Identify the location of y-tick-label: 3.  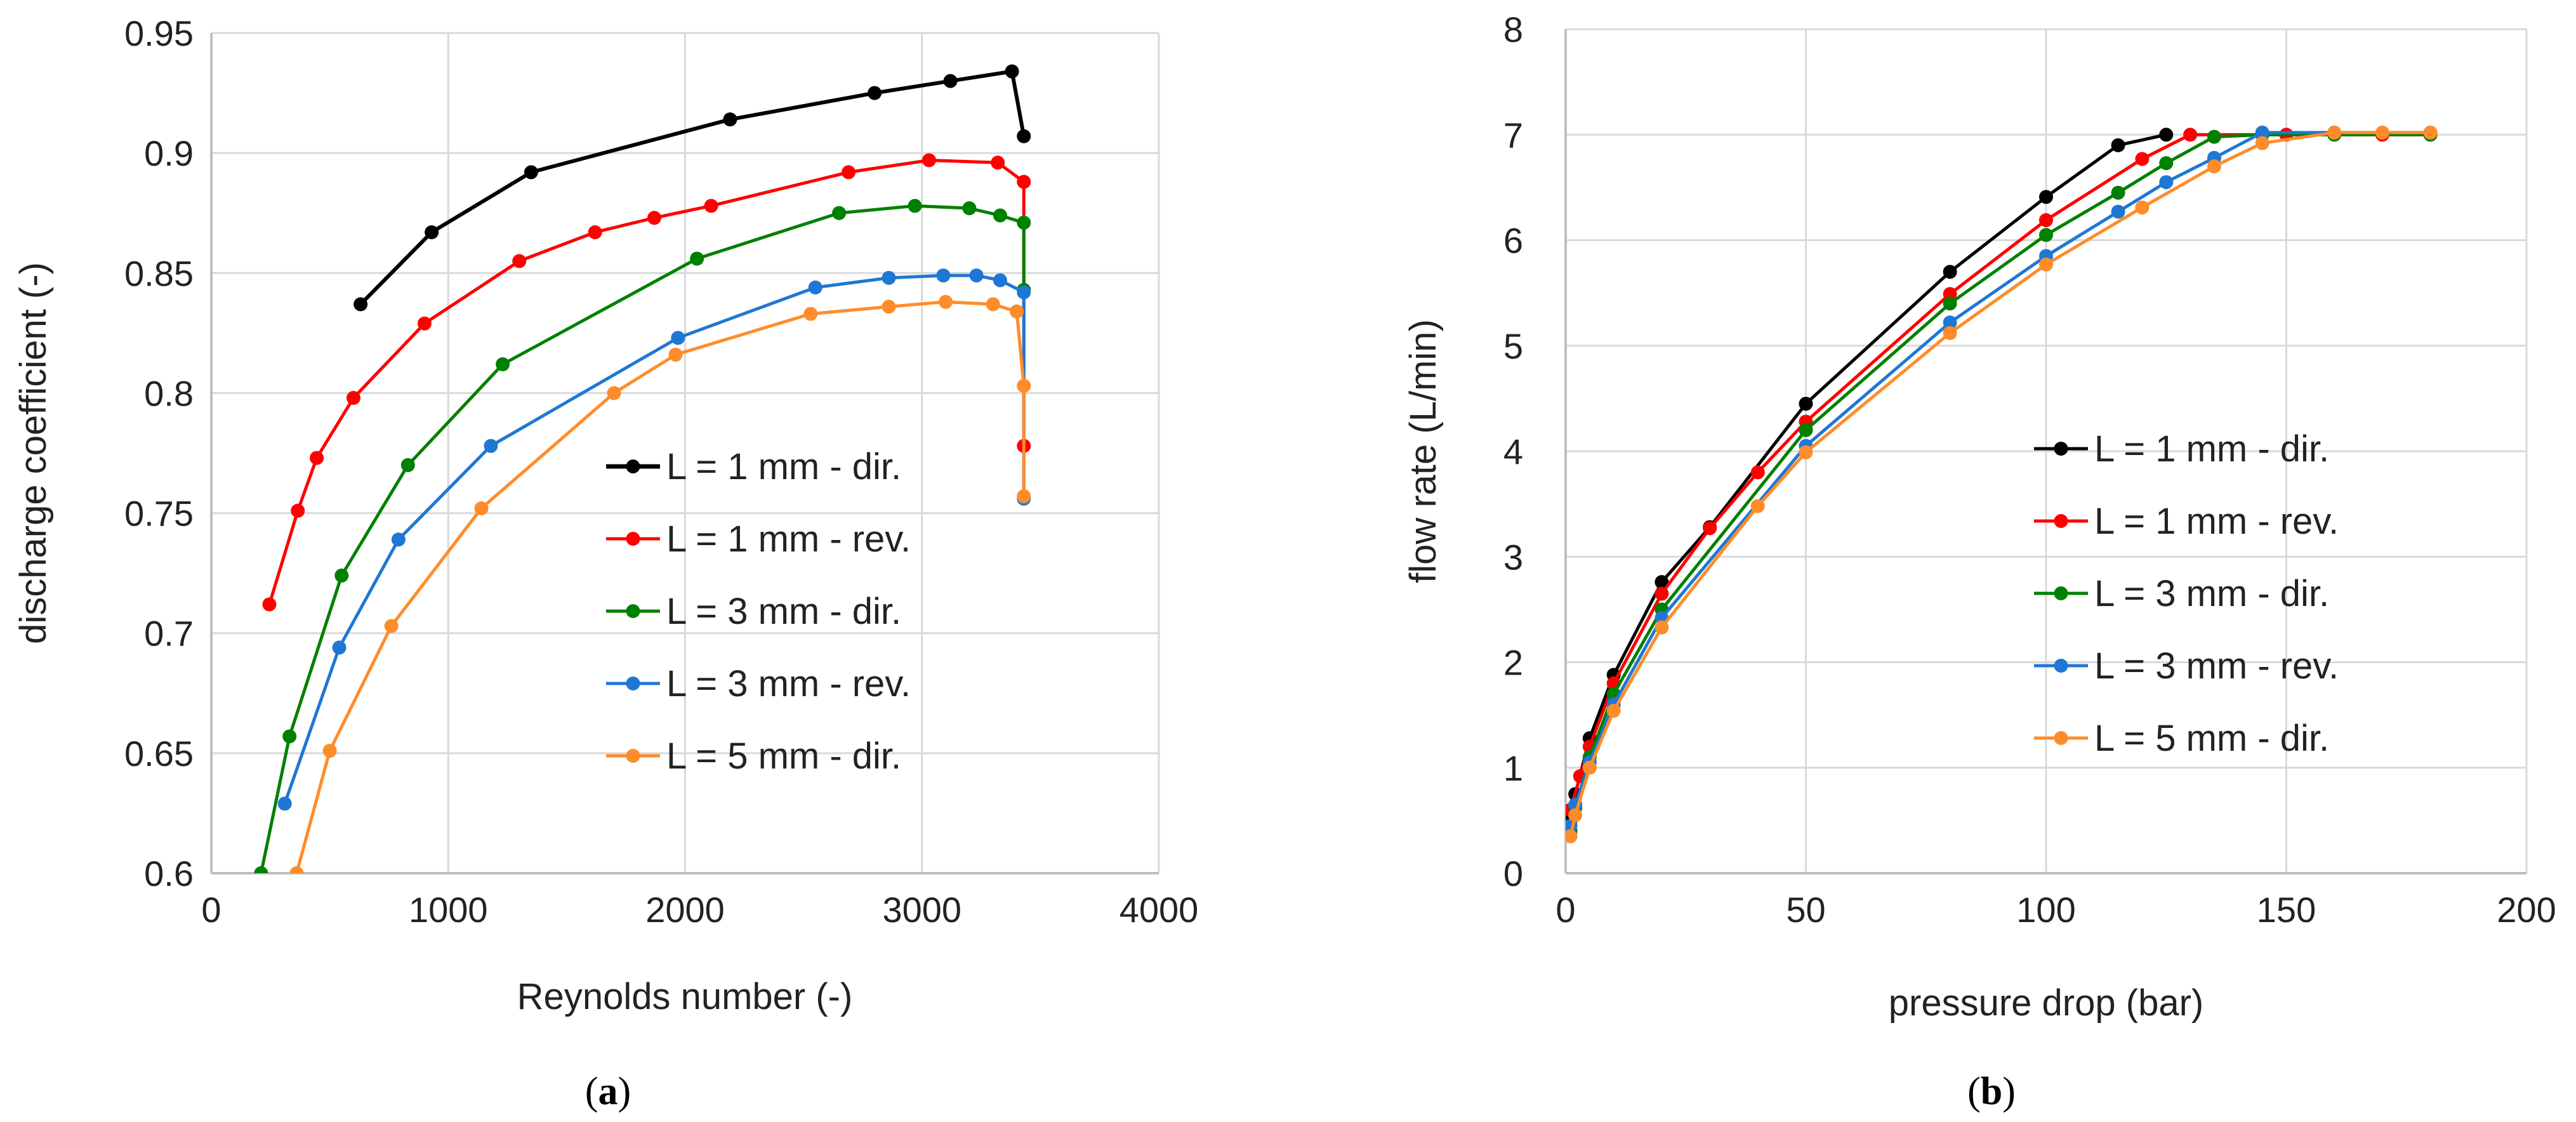
(1513, 557).